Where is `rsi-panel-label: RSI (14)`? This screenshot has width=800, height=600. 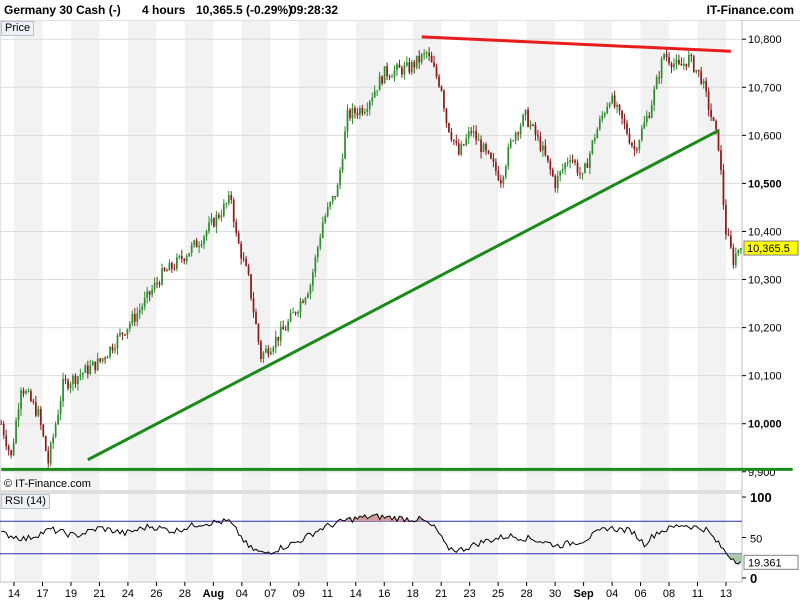
rsi-panel-label: RSI (14) is located at coordinates (25, 501).